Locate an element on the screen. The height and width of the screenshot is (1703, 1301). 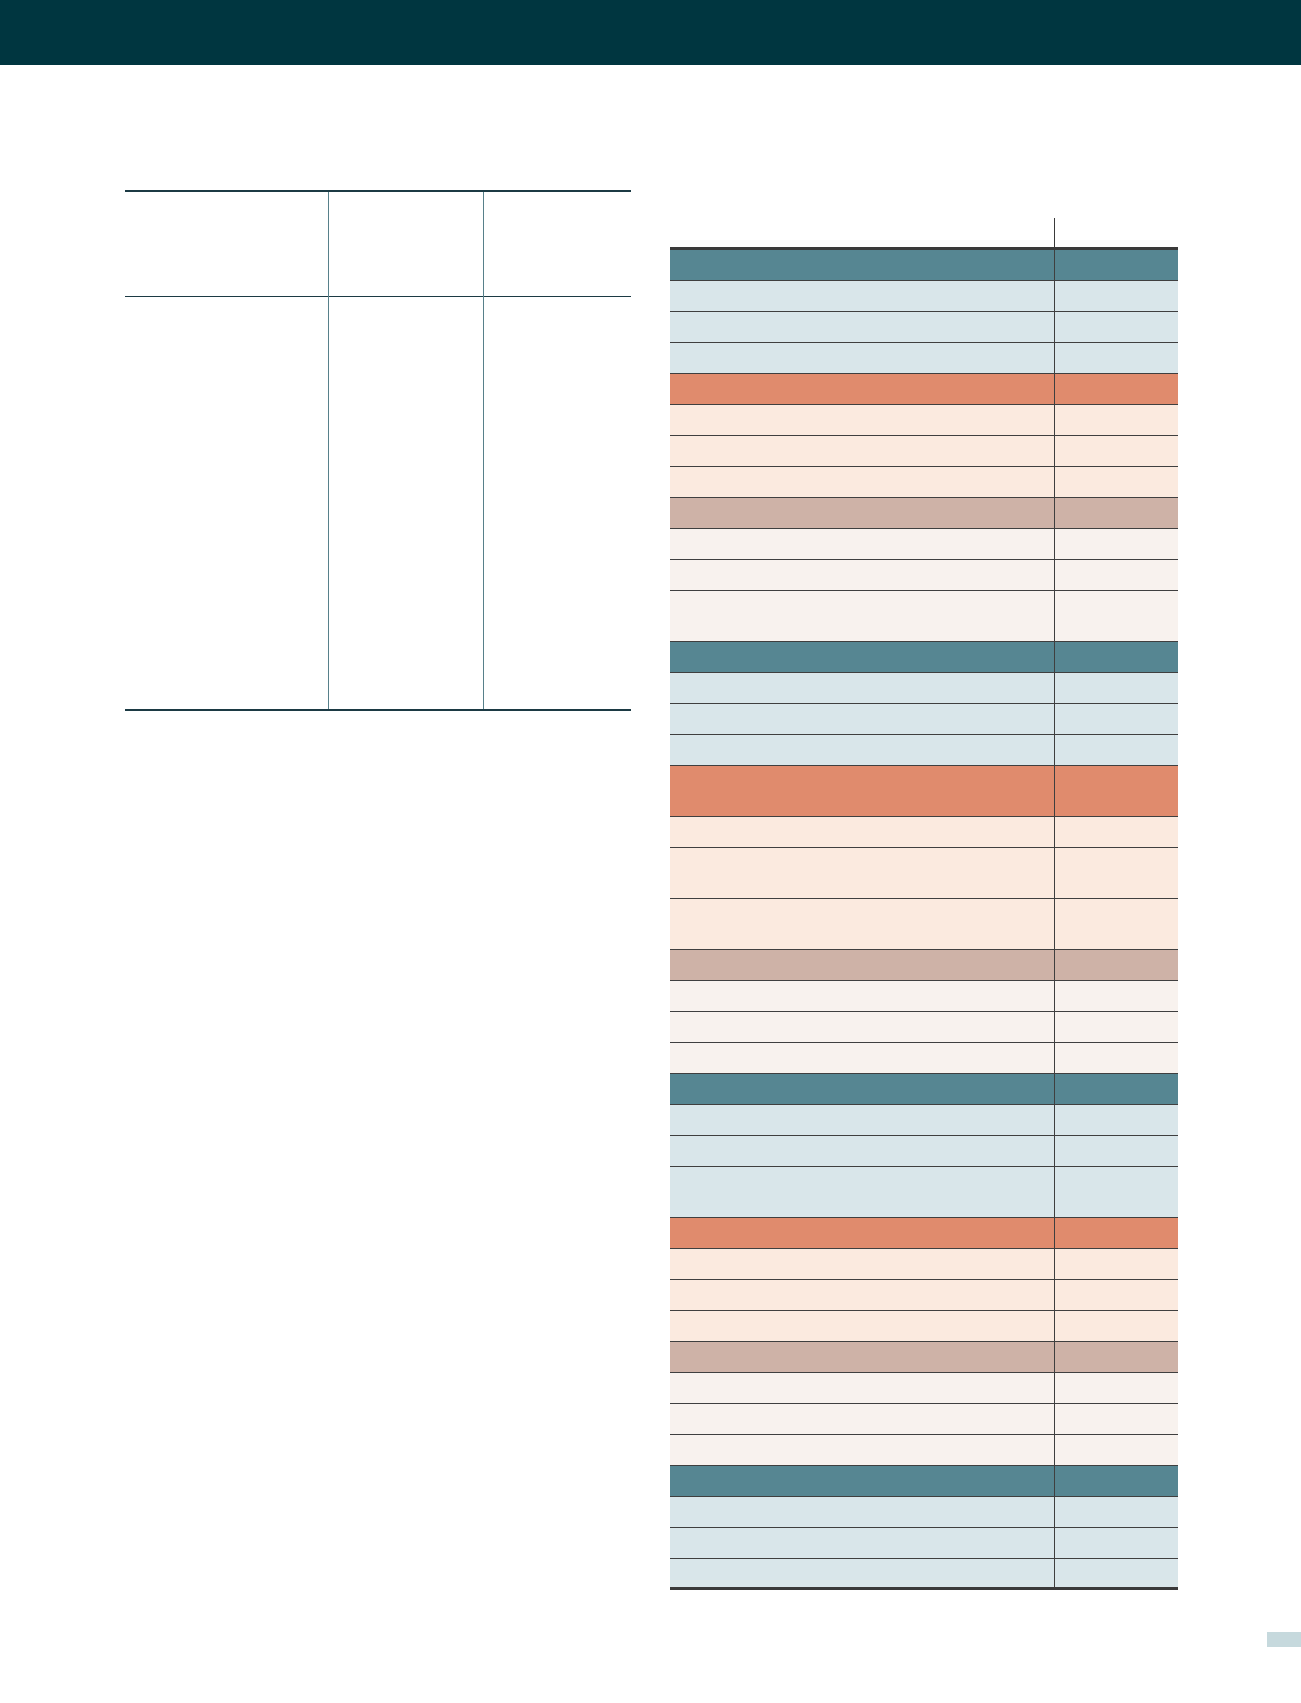
left-table-header-rule is located at coordinates (378, 296).